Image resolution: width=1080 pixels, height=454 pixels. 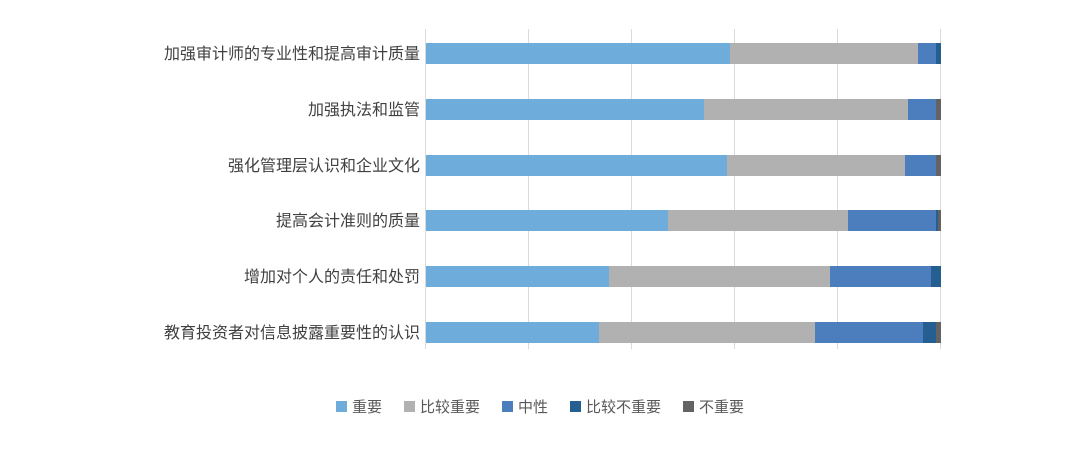 I want to click on legend-label: 重要, so click(x=366, y=407).